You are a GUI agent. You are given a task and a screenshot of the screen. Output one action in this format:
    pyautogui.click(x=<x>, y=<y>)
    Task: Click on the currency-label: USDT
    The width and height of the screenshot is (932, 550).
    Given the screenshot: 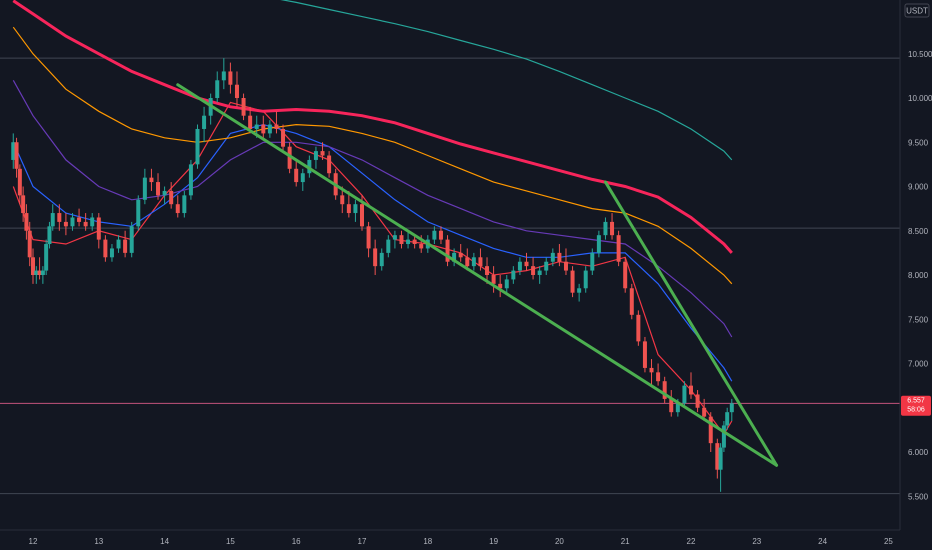 What is the action you would take?
    pyautogui.click(x=917, y=10)
    